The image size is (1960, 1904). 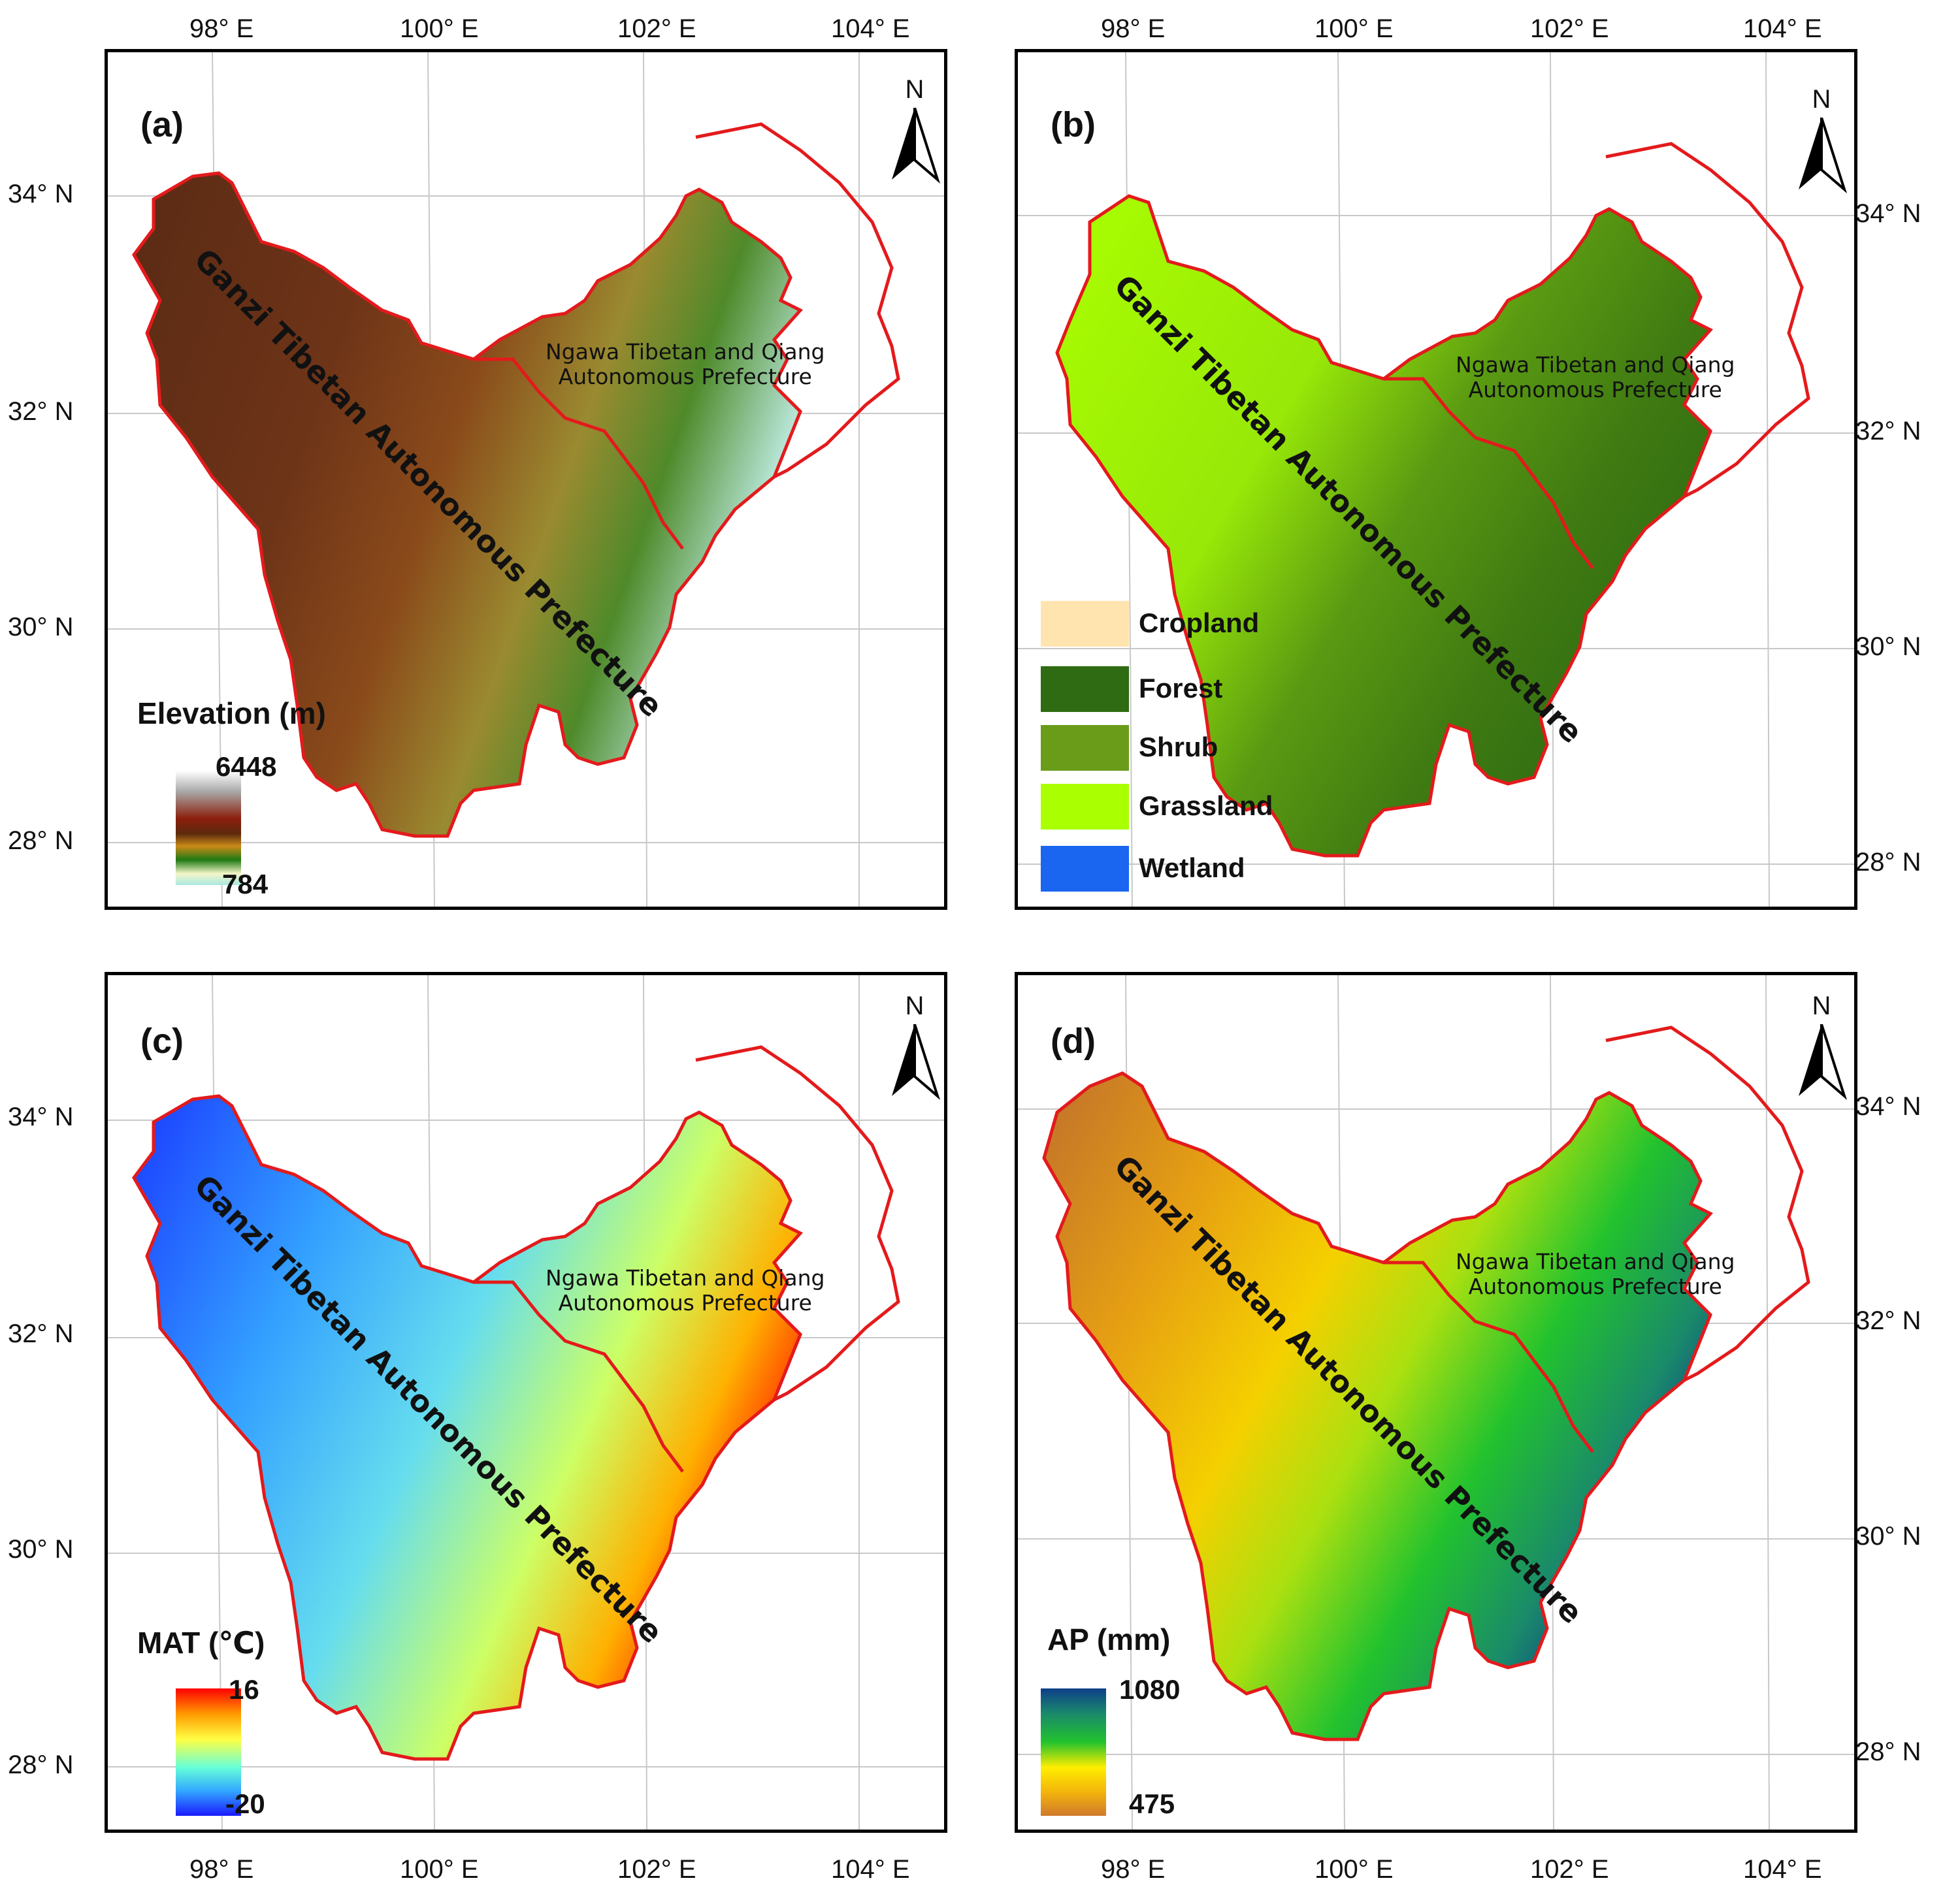 I want to click on scale-max: 16, so click(x=244, y=1689).